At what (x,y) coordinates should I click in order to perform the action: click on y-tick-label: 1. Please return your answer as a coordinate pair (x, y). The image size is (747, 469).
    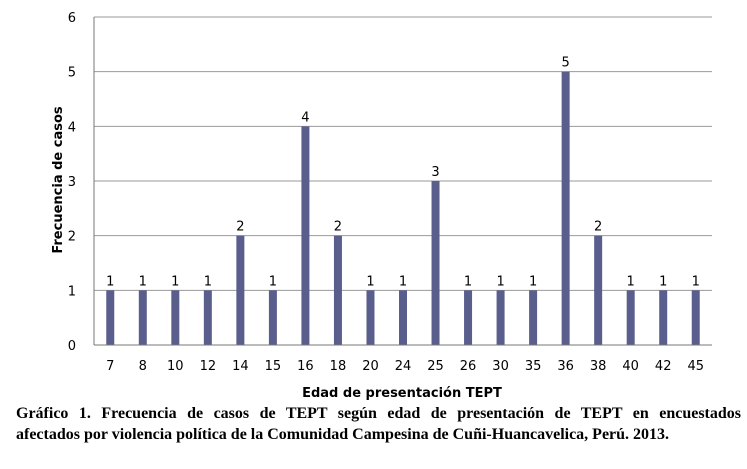
    Looking at the image, I should click on (72, 291).